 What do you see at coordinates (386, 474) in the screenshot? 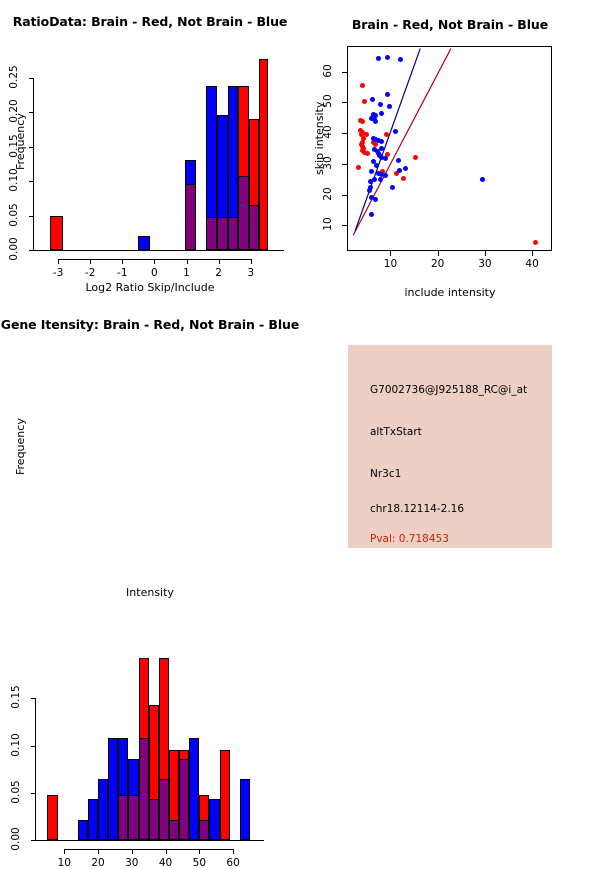
I see `gene-symbol-text: Nr3c1` at bounding box center [386, 474].